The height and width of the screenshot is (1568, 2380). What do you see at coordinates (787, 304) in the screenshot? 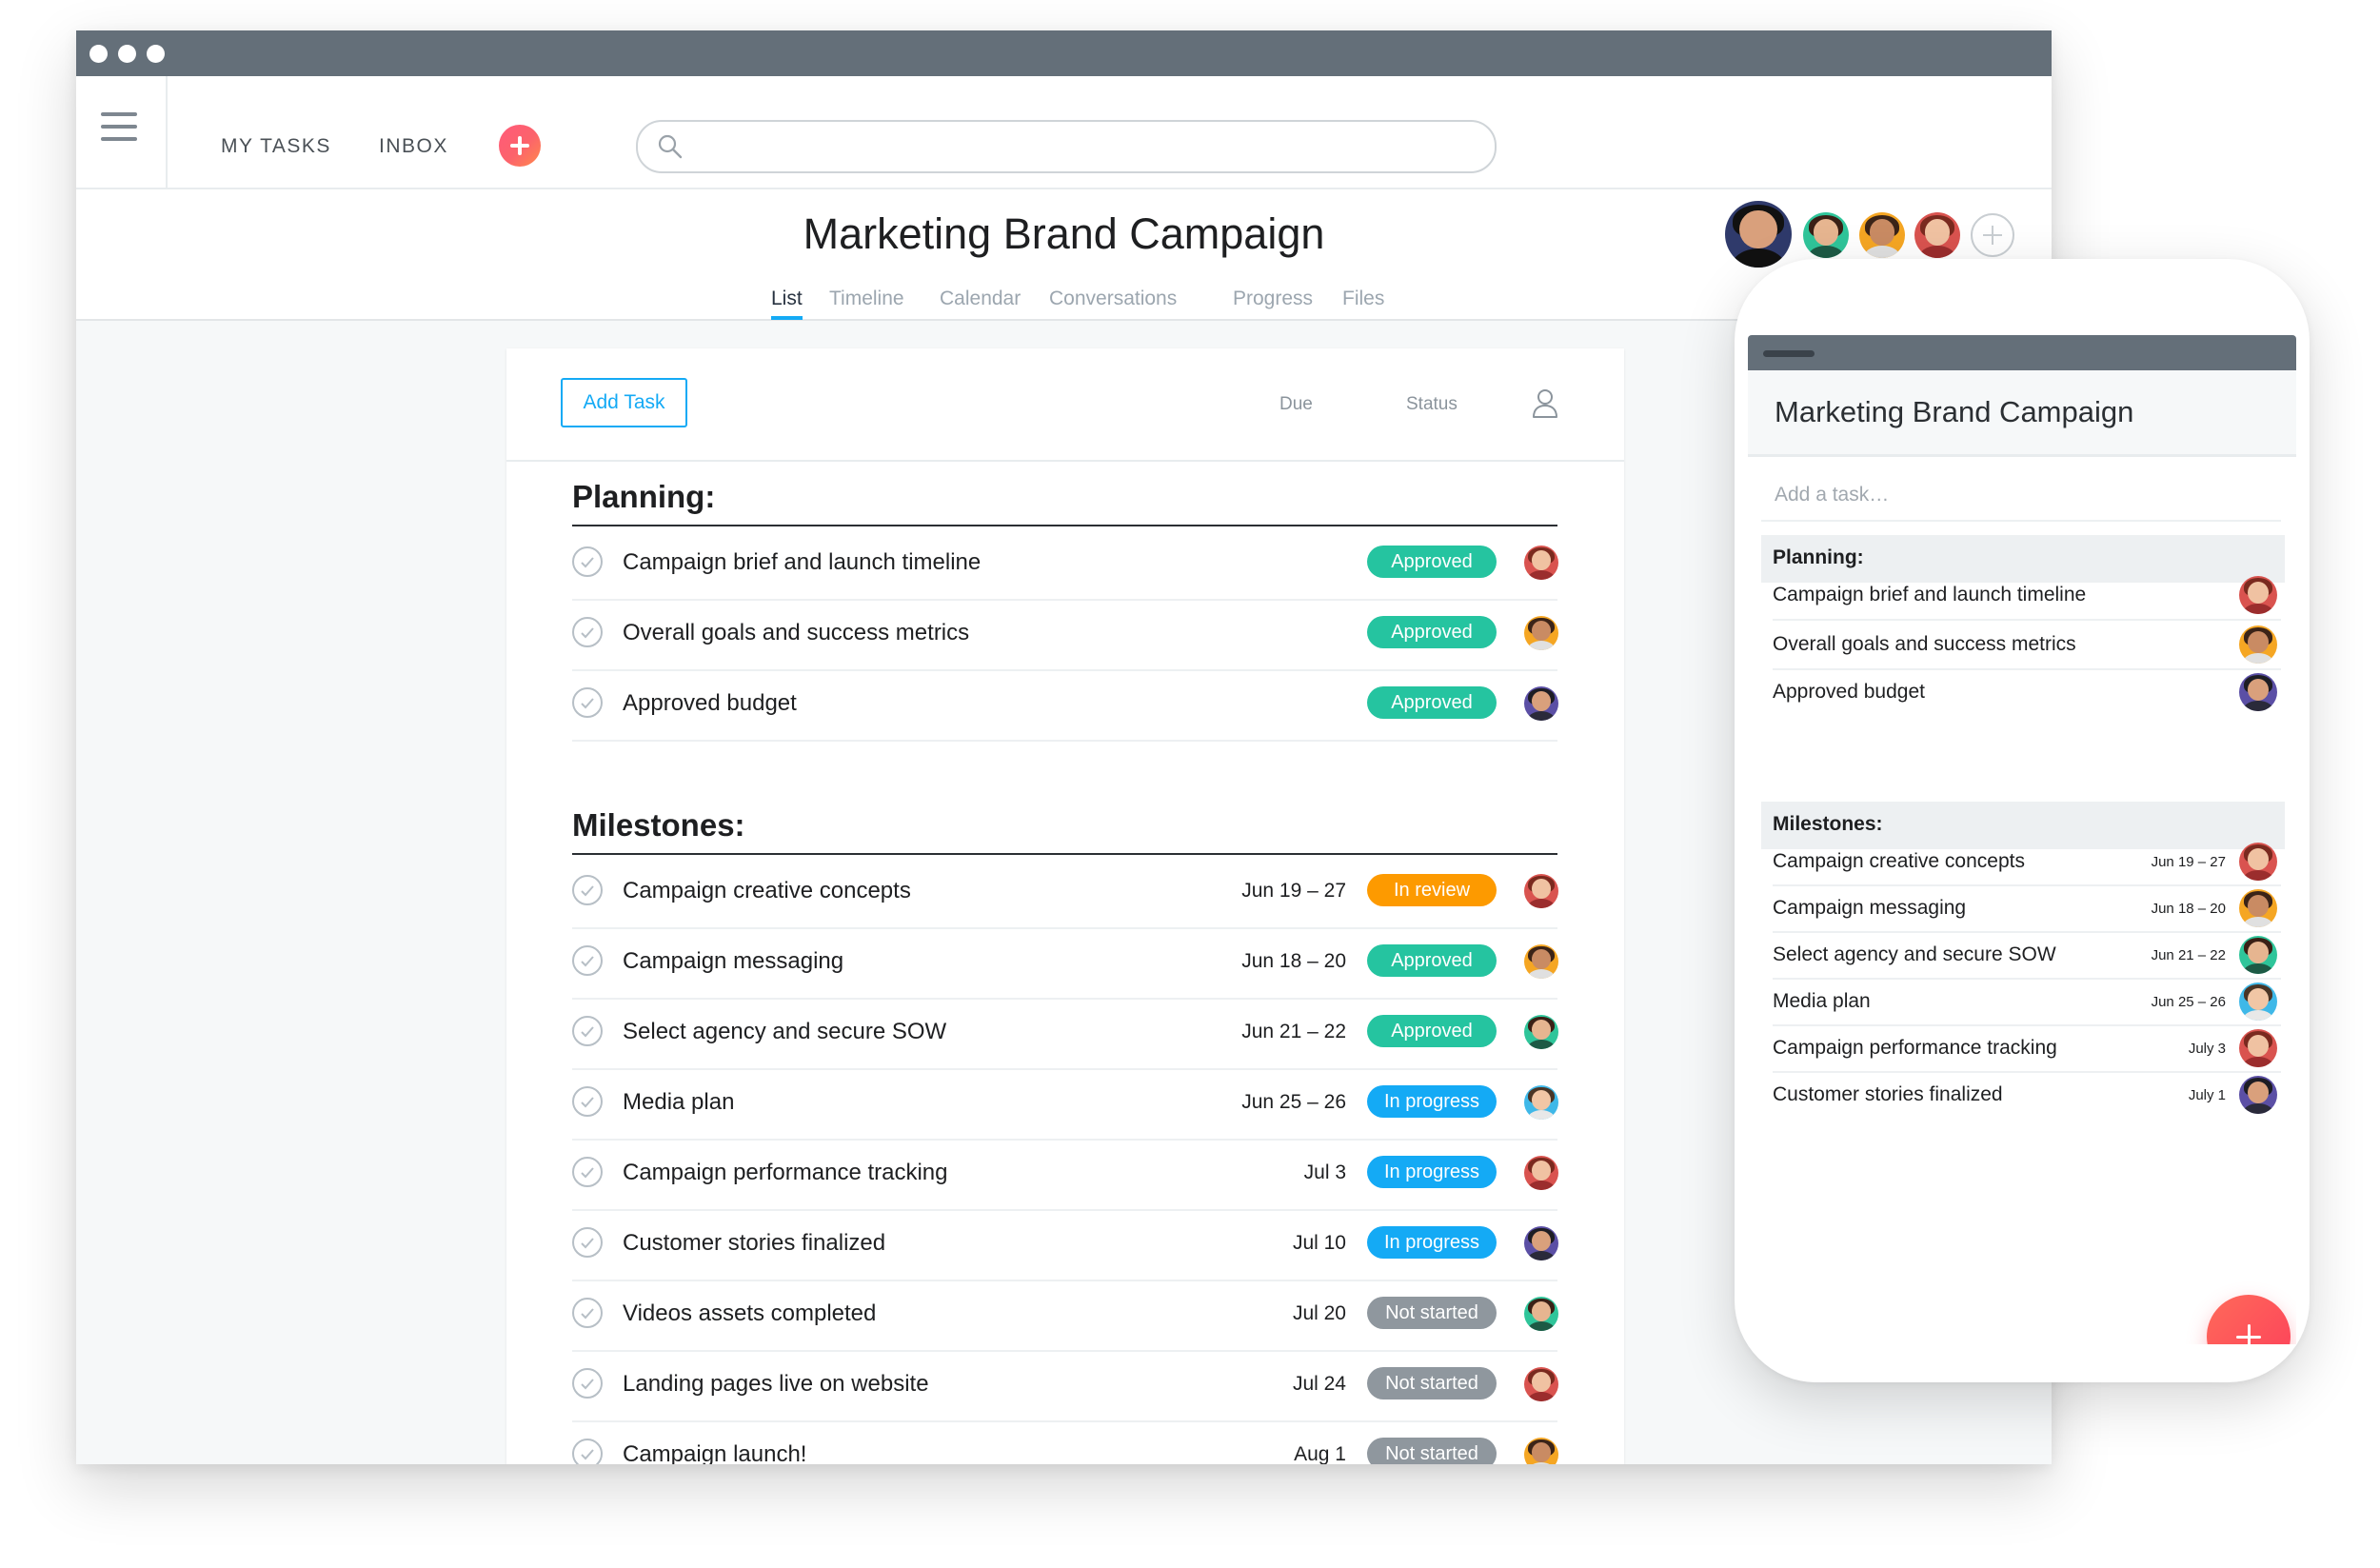
I see `tab-list: List` at bounding box center [787, 304].